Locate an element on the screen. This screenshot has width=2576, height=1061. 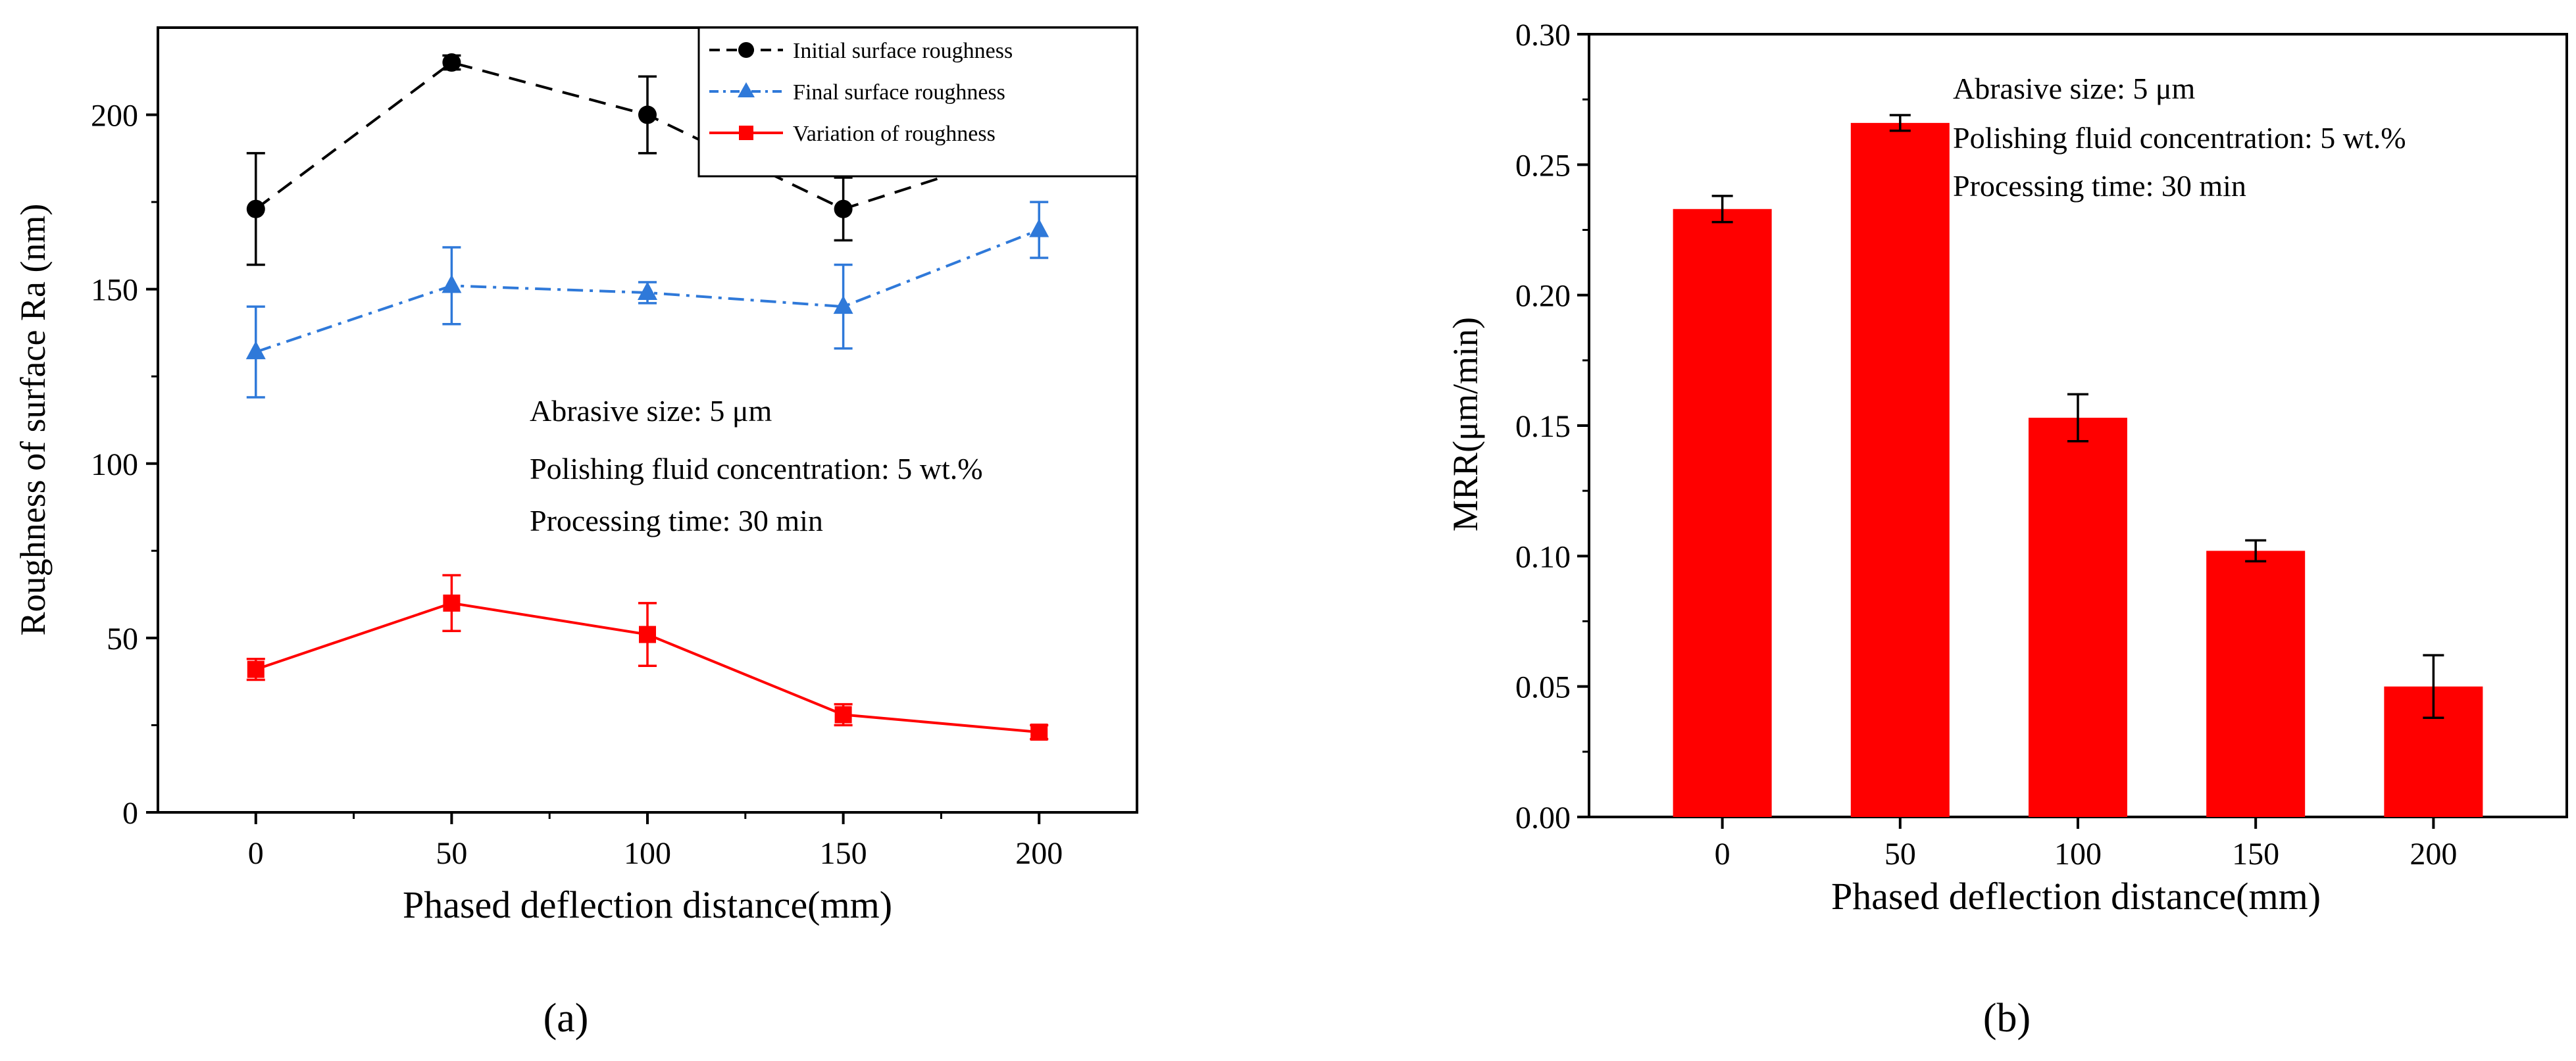
chart-b-x-tick-label: 200 is located at coordinates (2433, 854).